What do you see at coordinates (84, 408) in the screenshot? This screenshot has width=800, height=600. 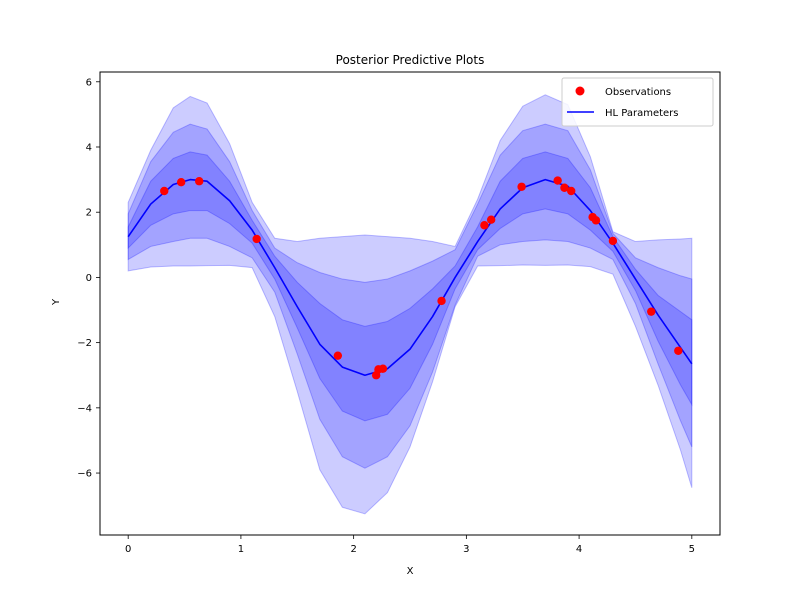 I see `y-tick-label: −4` at bounding box center [84, 408].